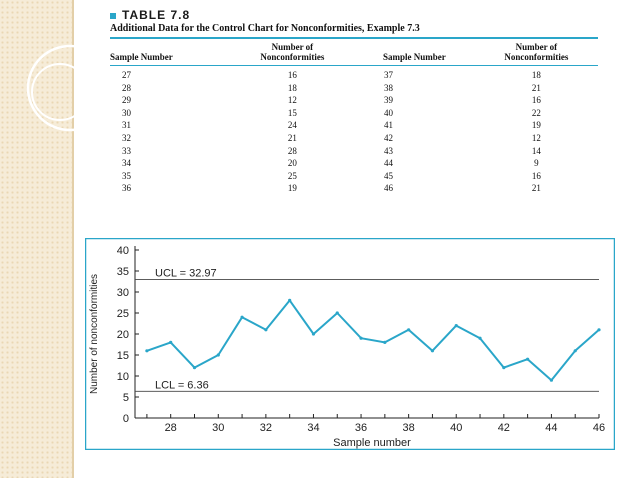  Describe the element at coordinates (126, 163) in the screenshot. I see `table-cell: 34` at that location.